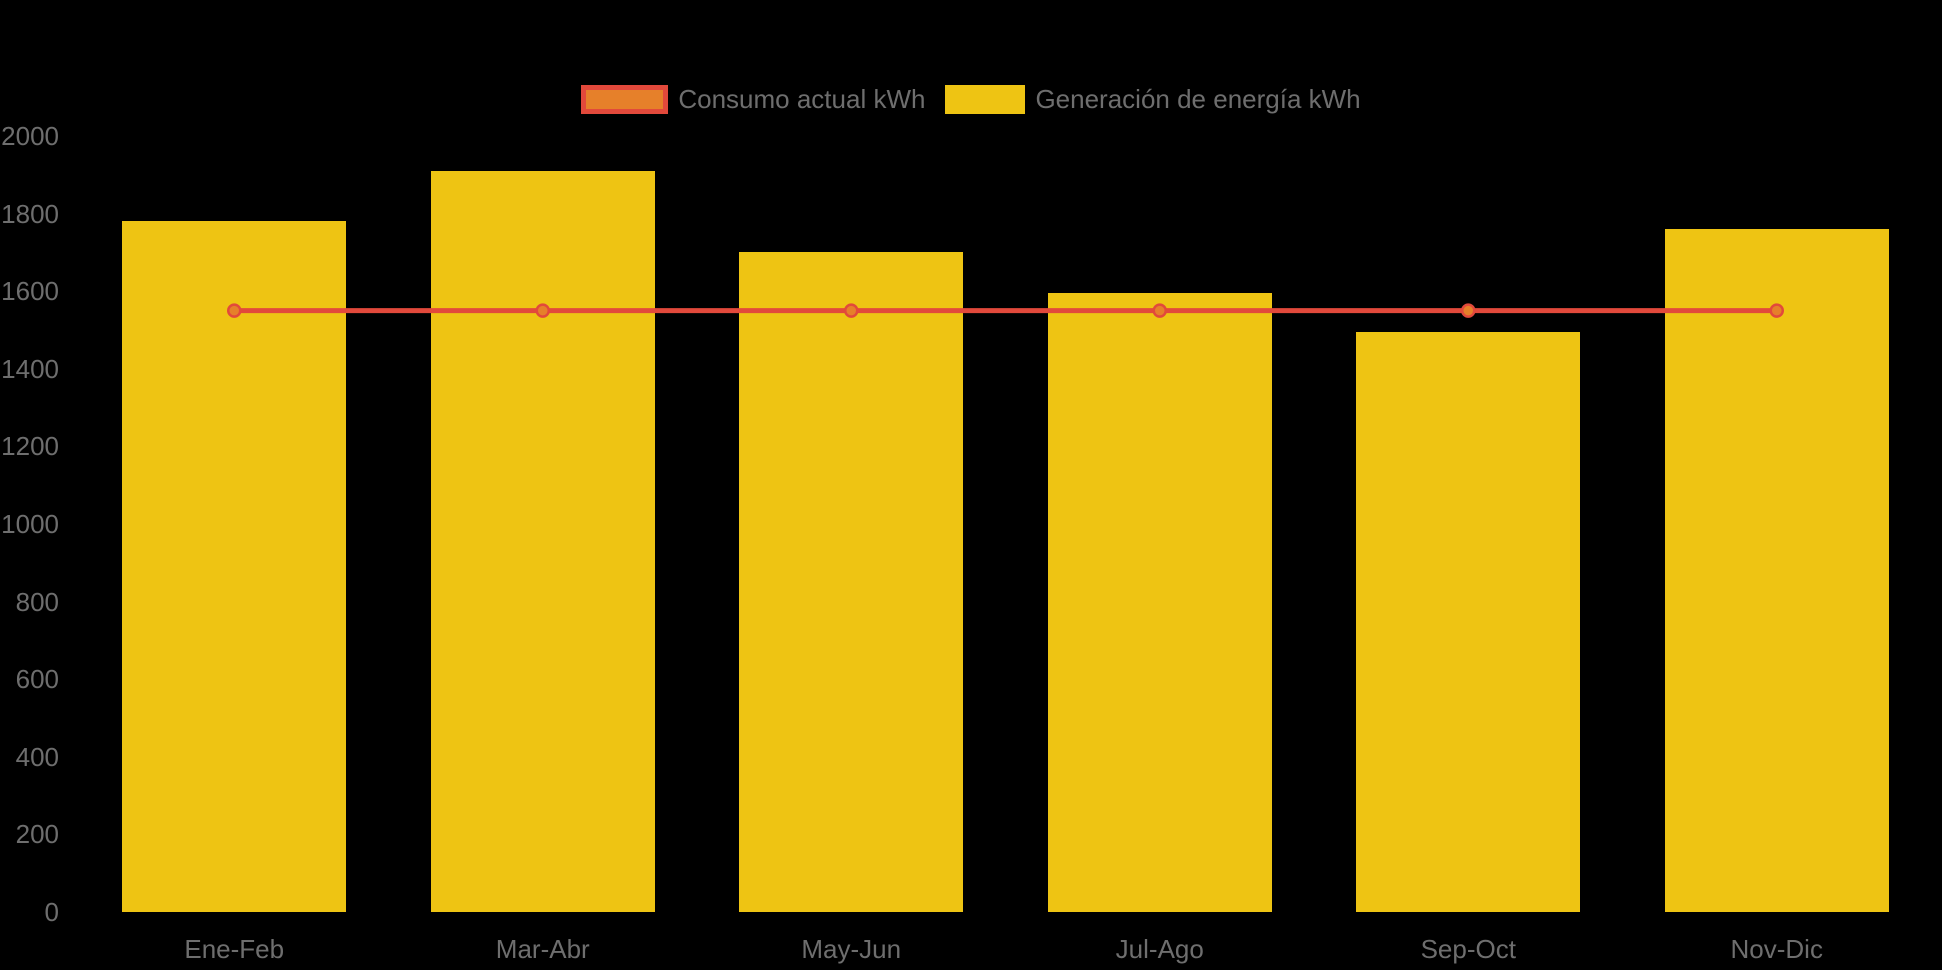 The width and height of the screenshot is (1942, 970). I want to click on line-marker-jul-ago, so click(1159, 310).